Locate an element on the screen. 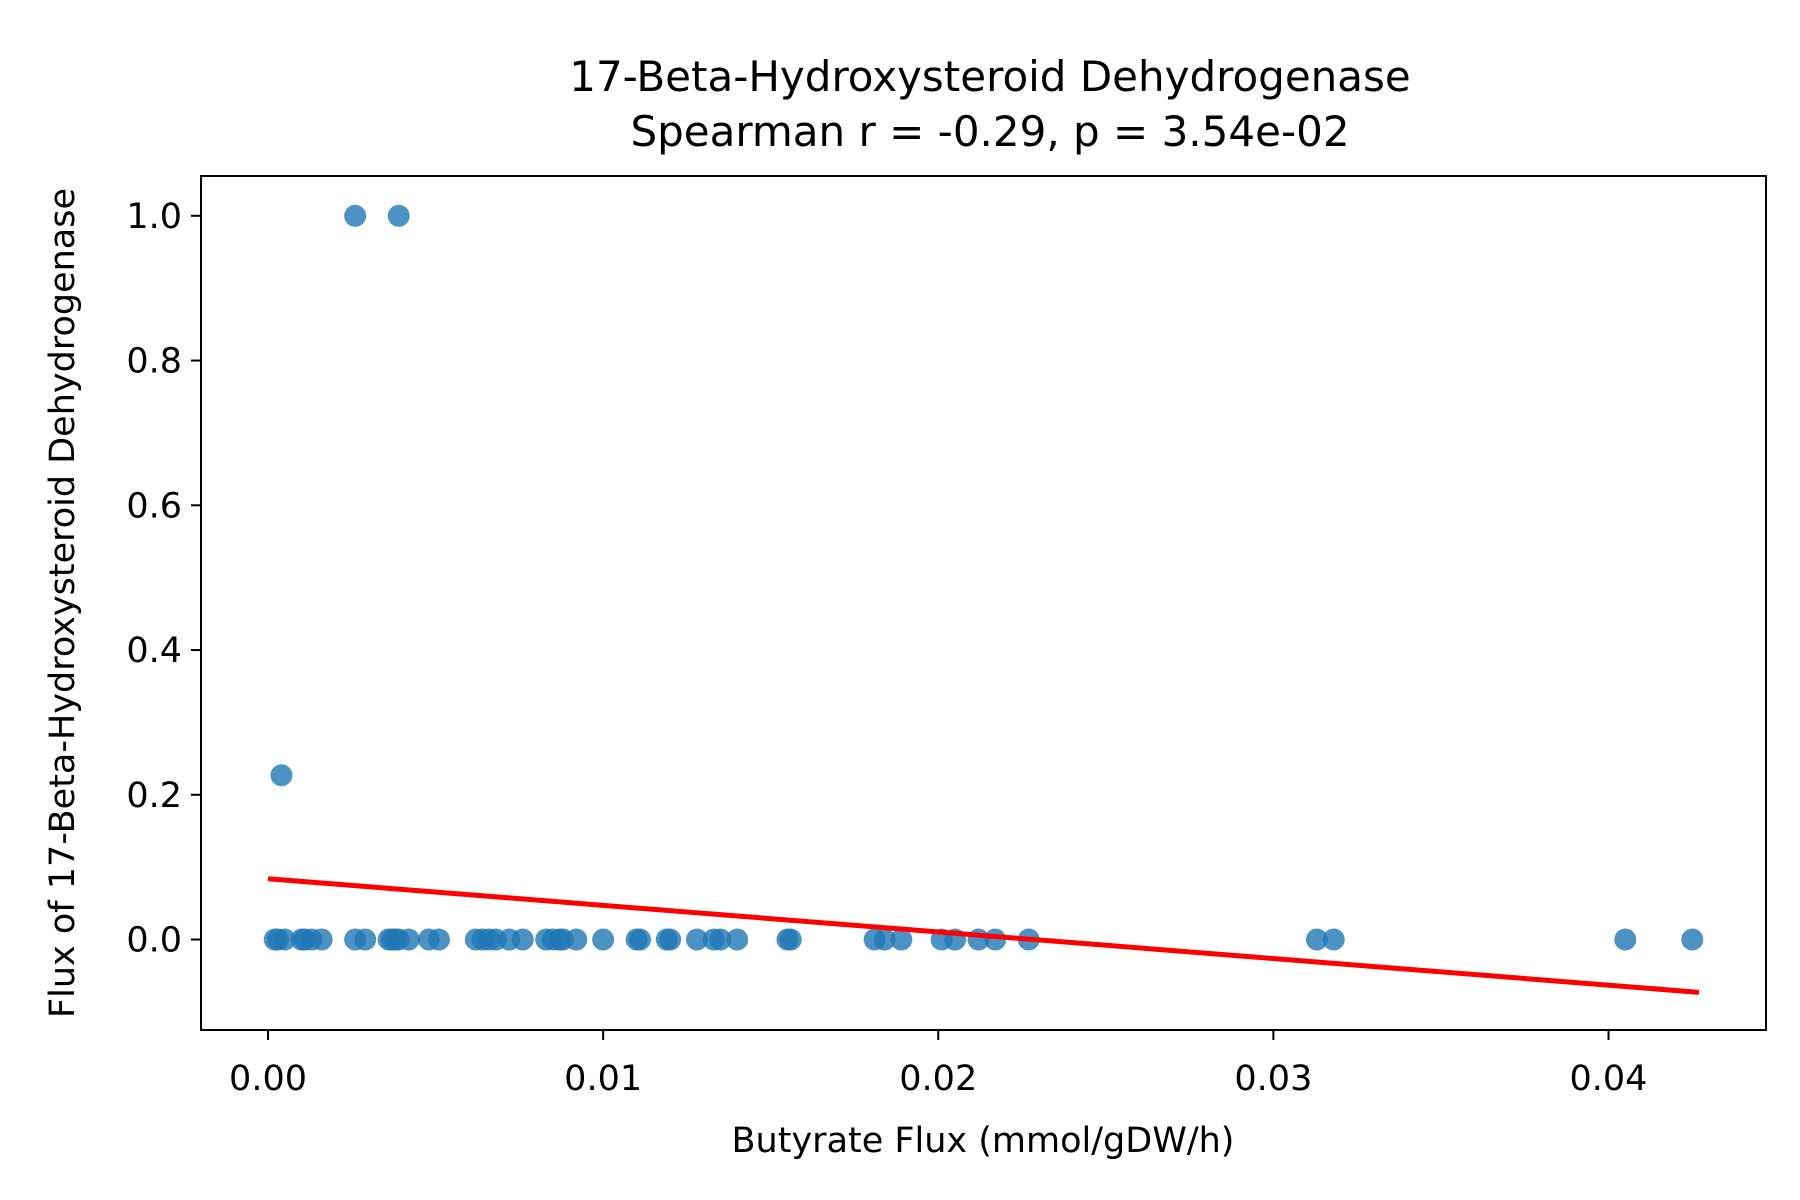 This screenshot has height=1200, width=1800. chart-subtitle: Spearman r = -0.29, p = 3.54e-02 is located at coordinates (989, 131).